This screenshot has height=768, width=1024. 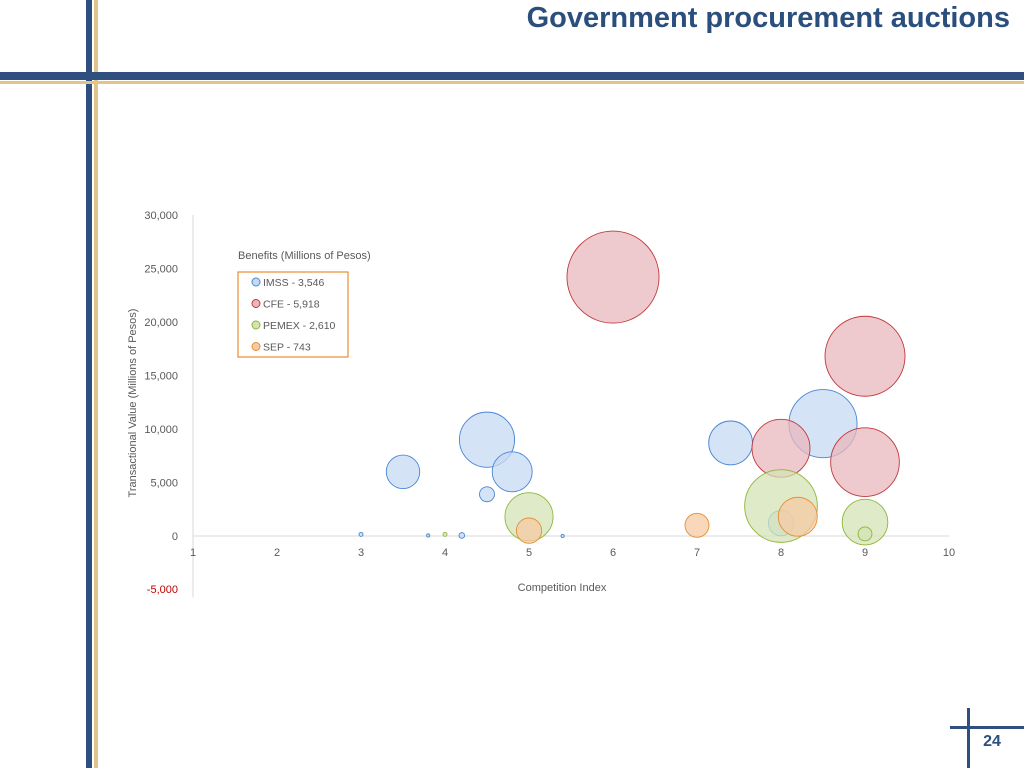 I want to click on y-tick-label: -5,000, so click(x=162, y=590).